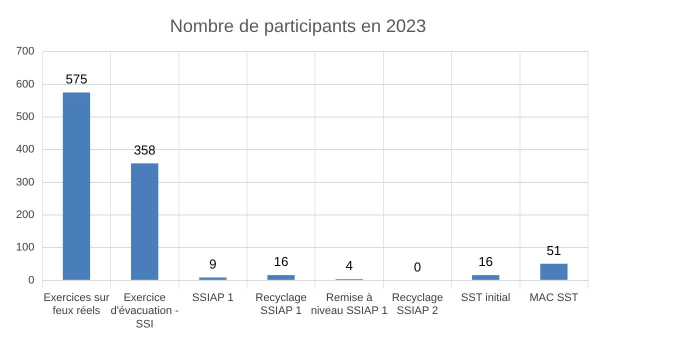  Describe the element at coordinates (349, 305) in the screenshot. I see `x-tick-label: Remise à niveau SSIAP 1` at that location.